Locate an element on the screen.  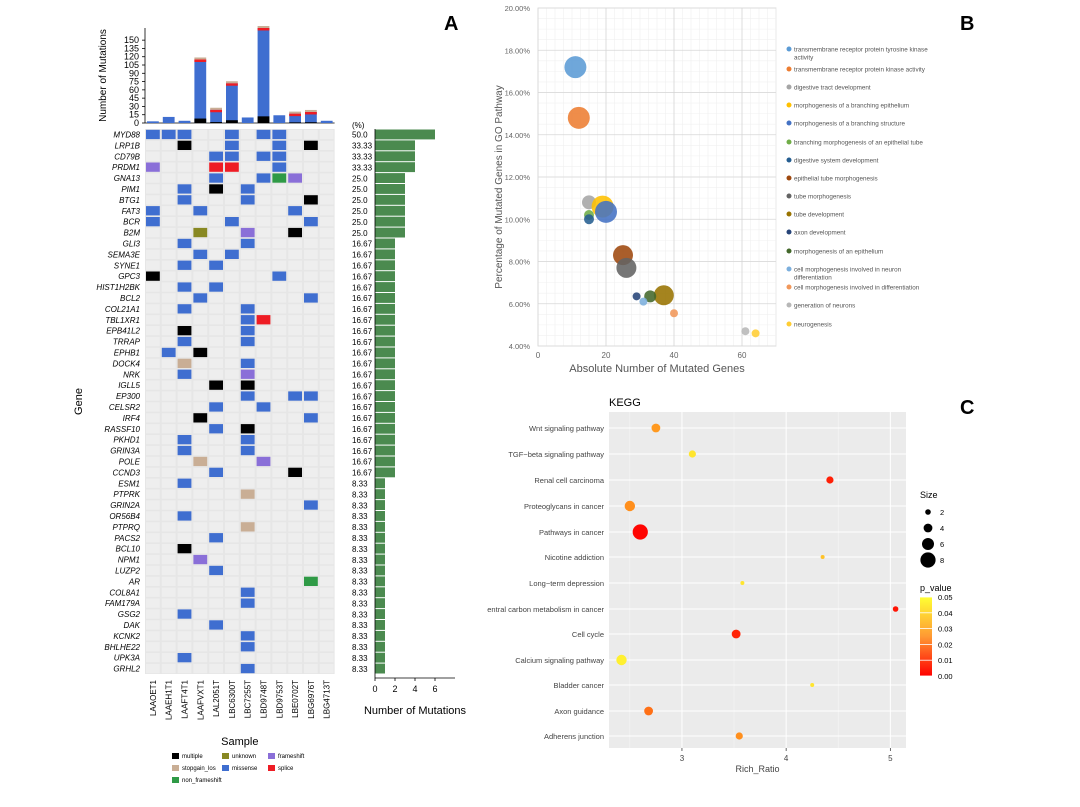
gene-label: GRIN3A is located at coordinates (125, 451).